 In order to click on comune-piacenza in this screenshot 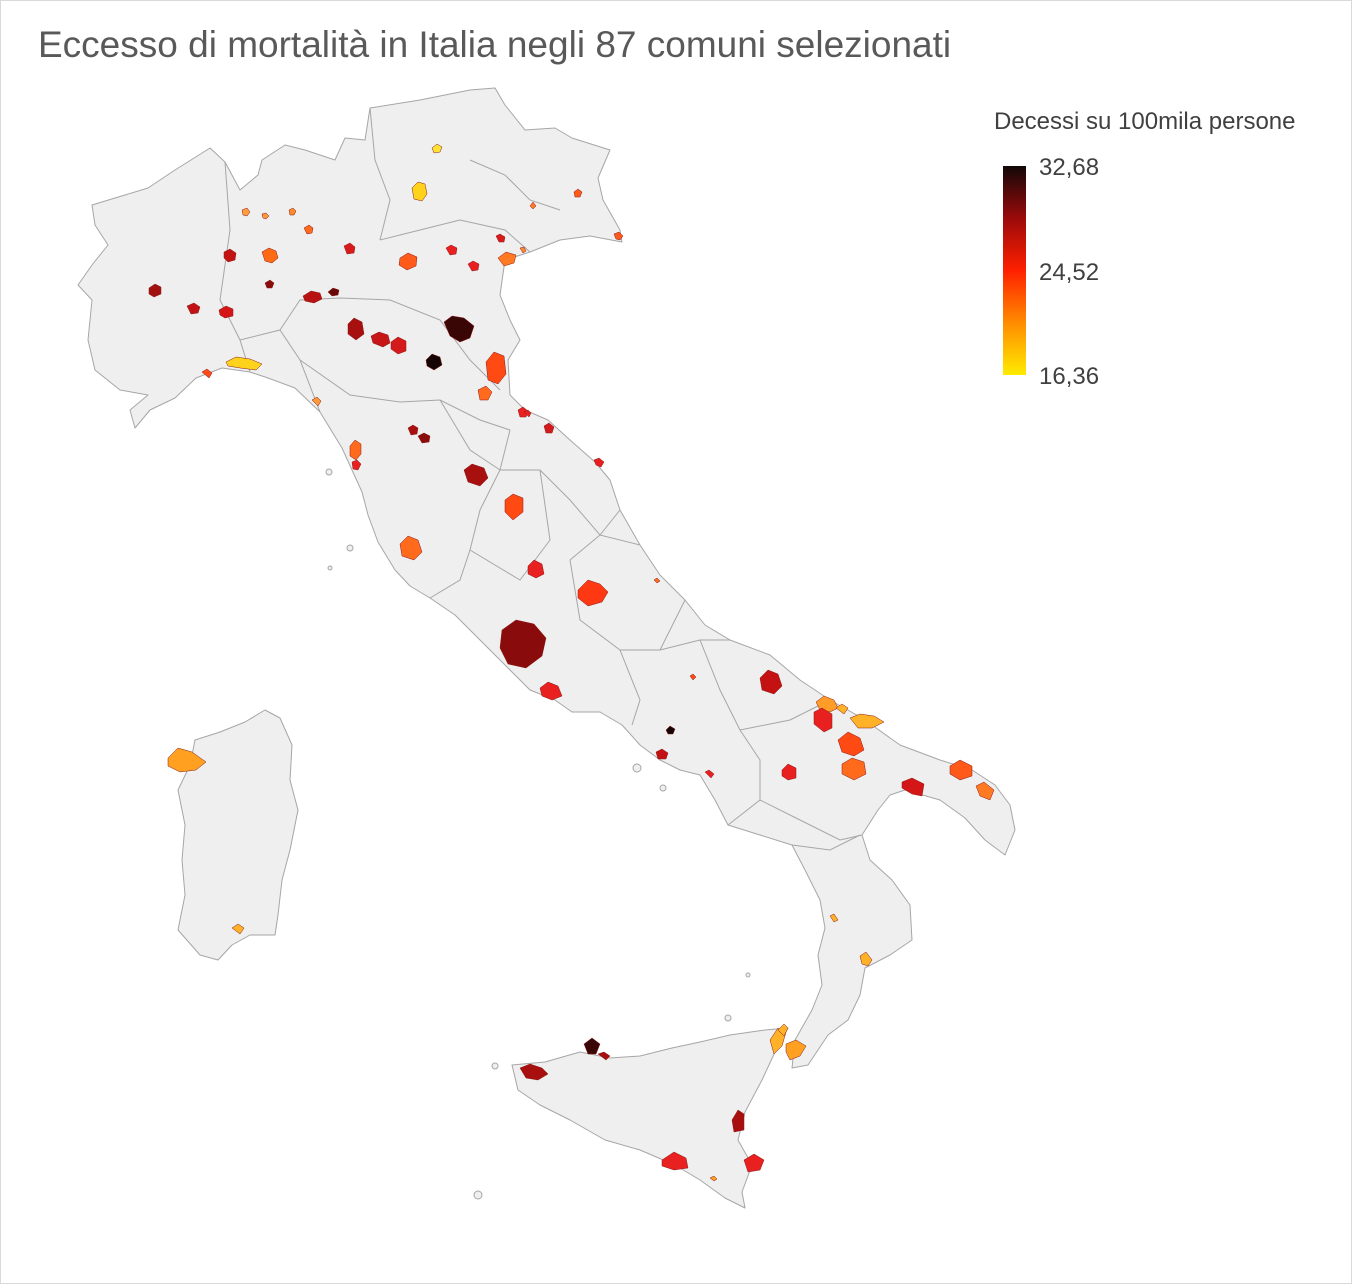, I will do `click(333, 292)`.